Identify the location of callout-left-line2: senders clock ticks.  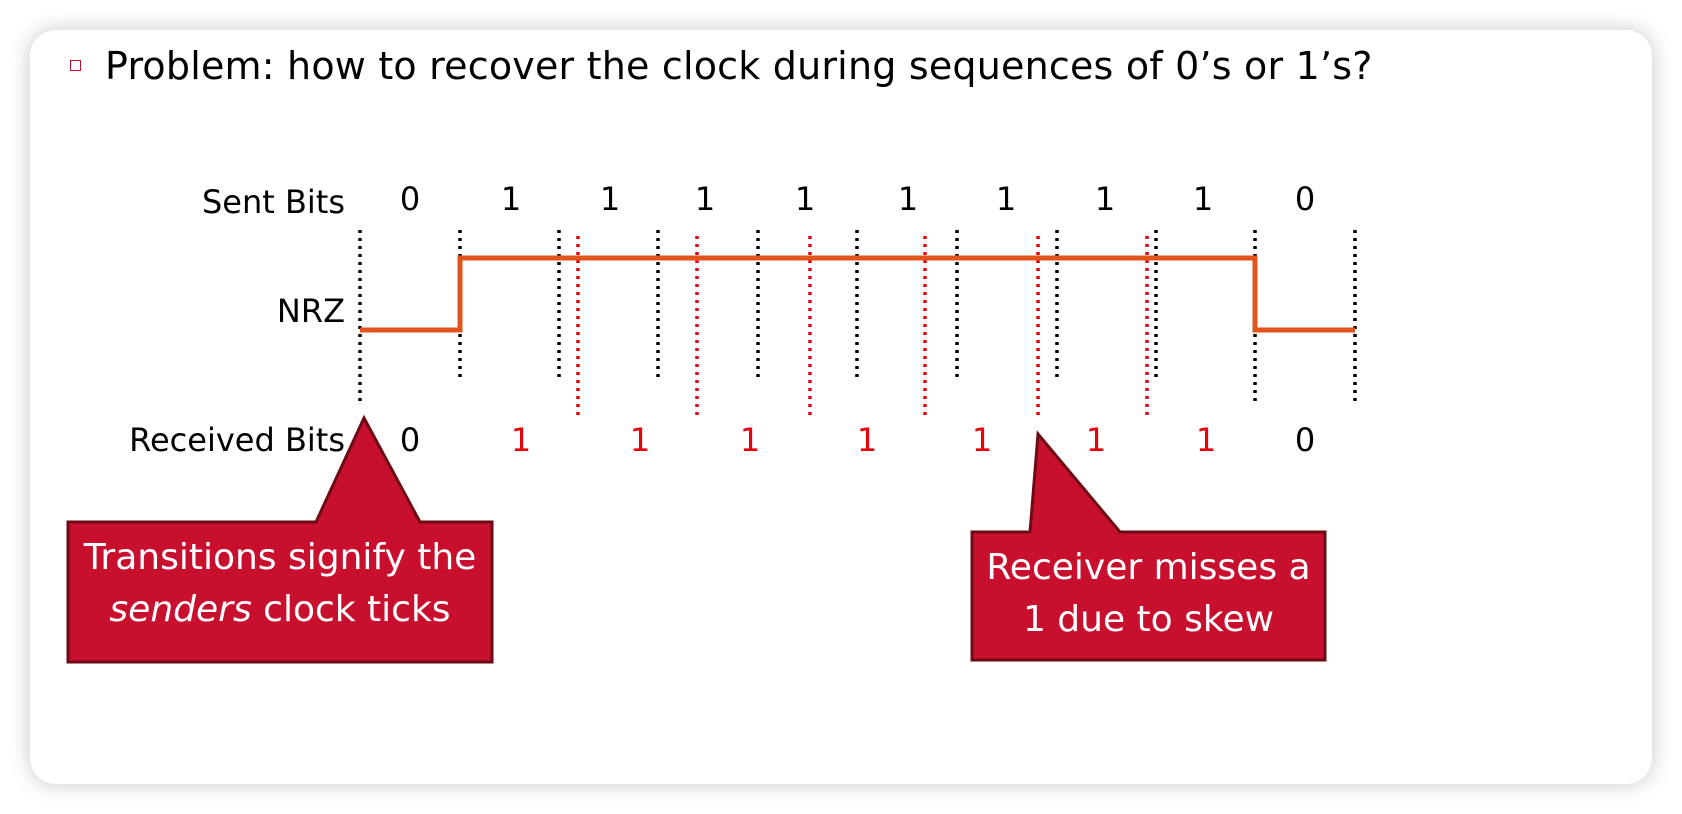
(280, 610).